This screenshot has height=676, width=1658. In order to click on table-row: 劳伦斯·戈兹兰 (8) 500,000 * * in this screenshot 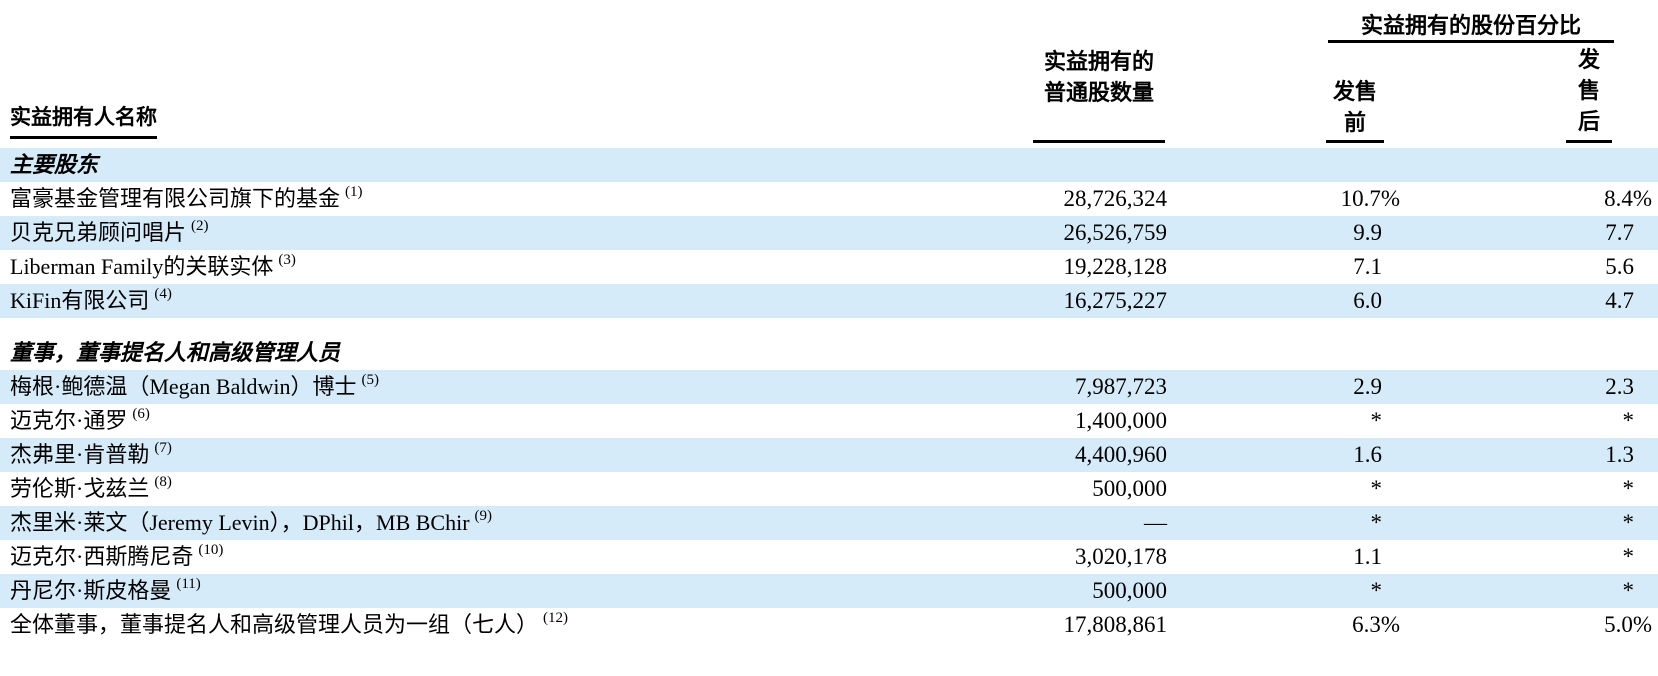, I will do `click(829, 489)`.